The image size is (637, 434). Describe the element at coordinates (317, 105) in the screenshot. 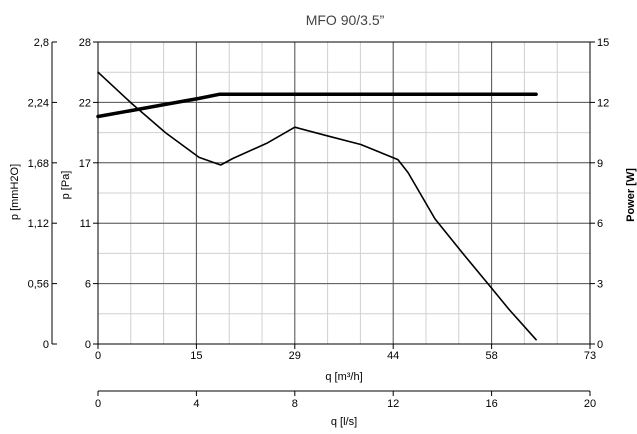

I see `power-curve` at that location.